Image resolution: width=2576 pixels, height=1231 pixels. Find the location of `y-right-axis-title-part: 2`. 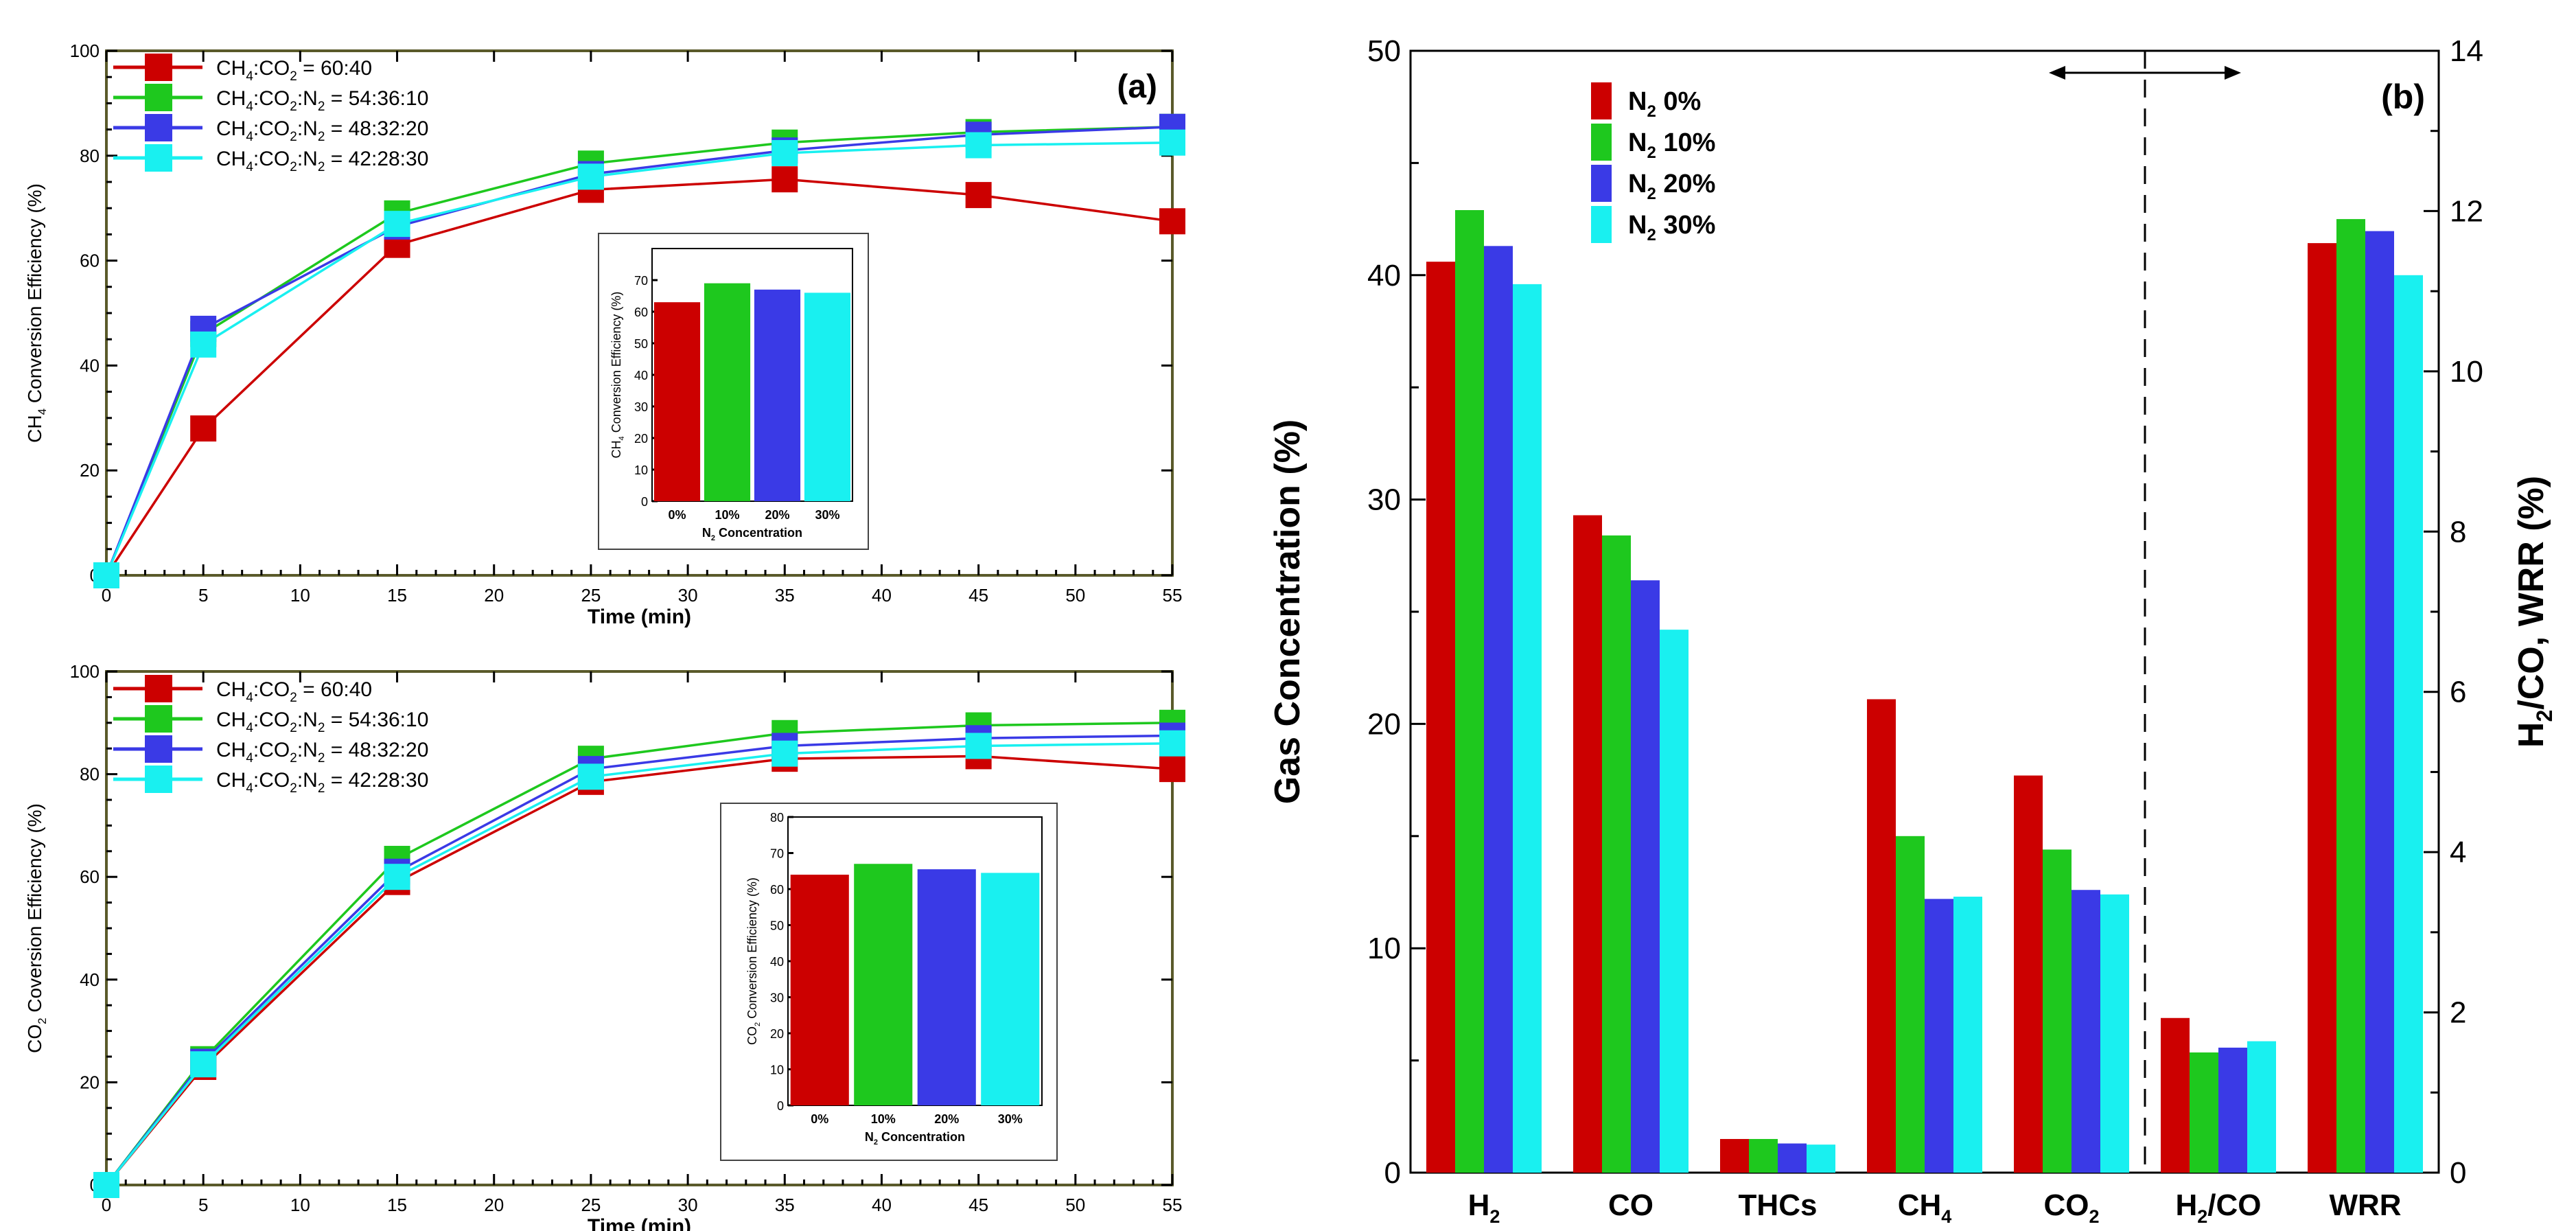

y-right-axis-title-part: 2 is located at coordinates (2544, 716).